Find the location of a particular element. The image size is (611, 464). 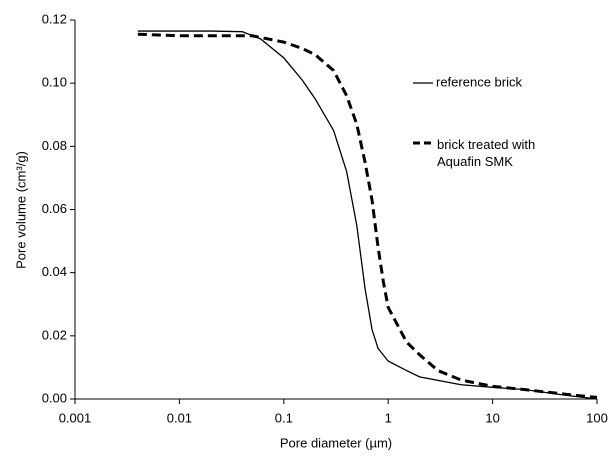

legend-label: reference brick is located at coordinates (479, 81).